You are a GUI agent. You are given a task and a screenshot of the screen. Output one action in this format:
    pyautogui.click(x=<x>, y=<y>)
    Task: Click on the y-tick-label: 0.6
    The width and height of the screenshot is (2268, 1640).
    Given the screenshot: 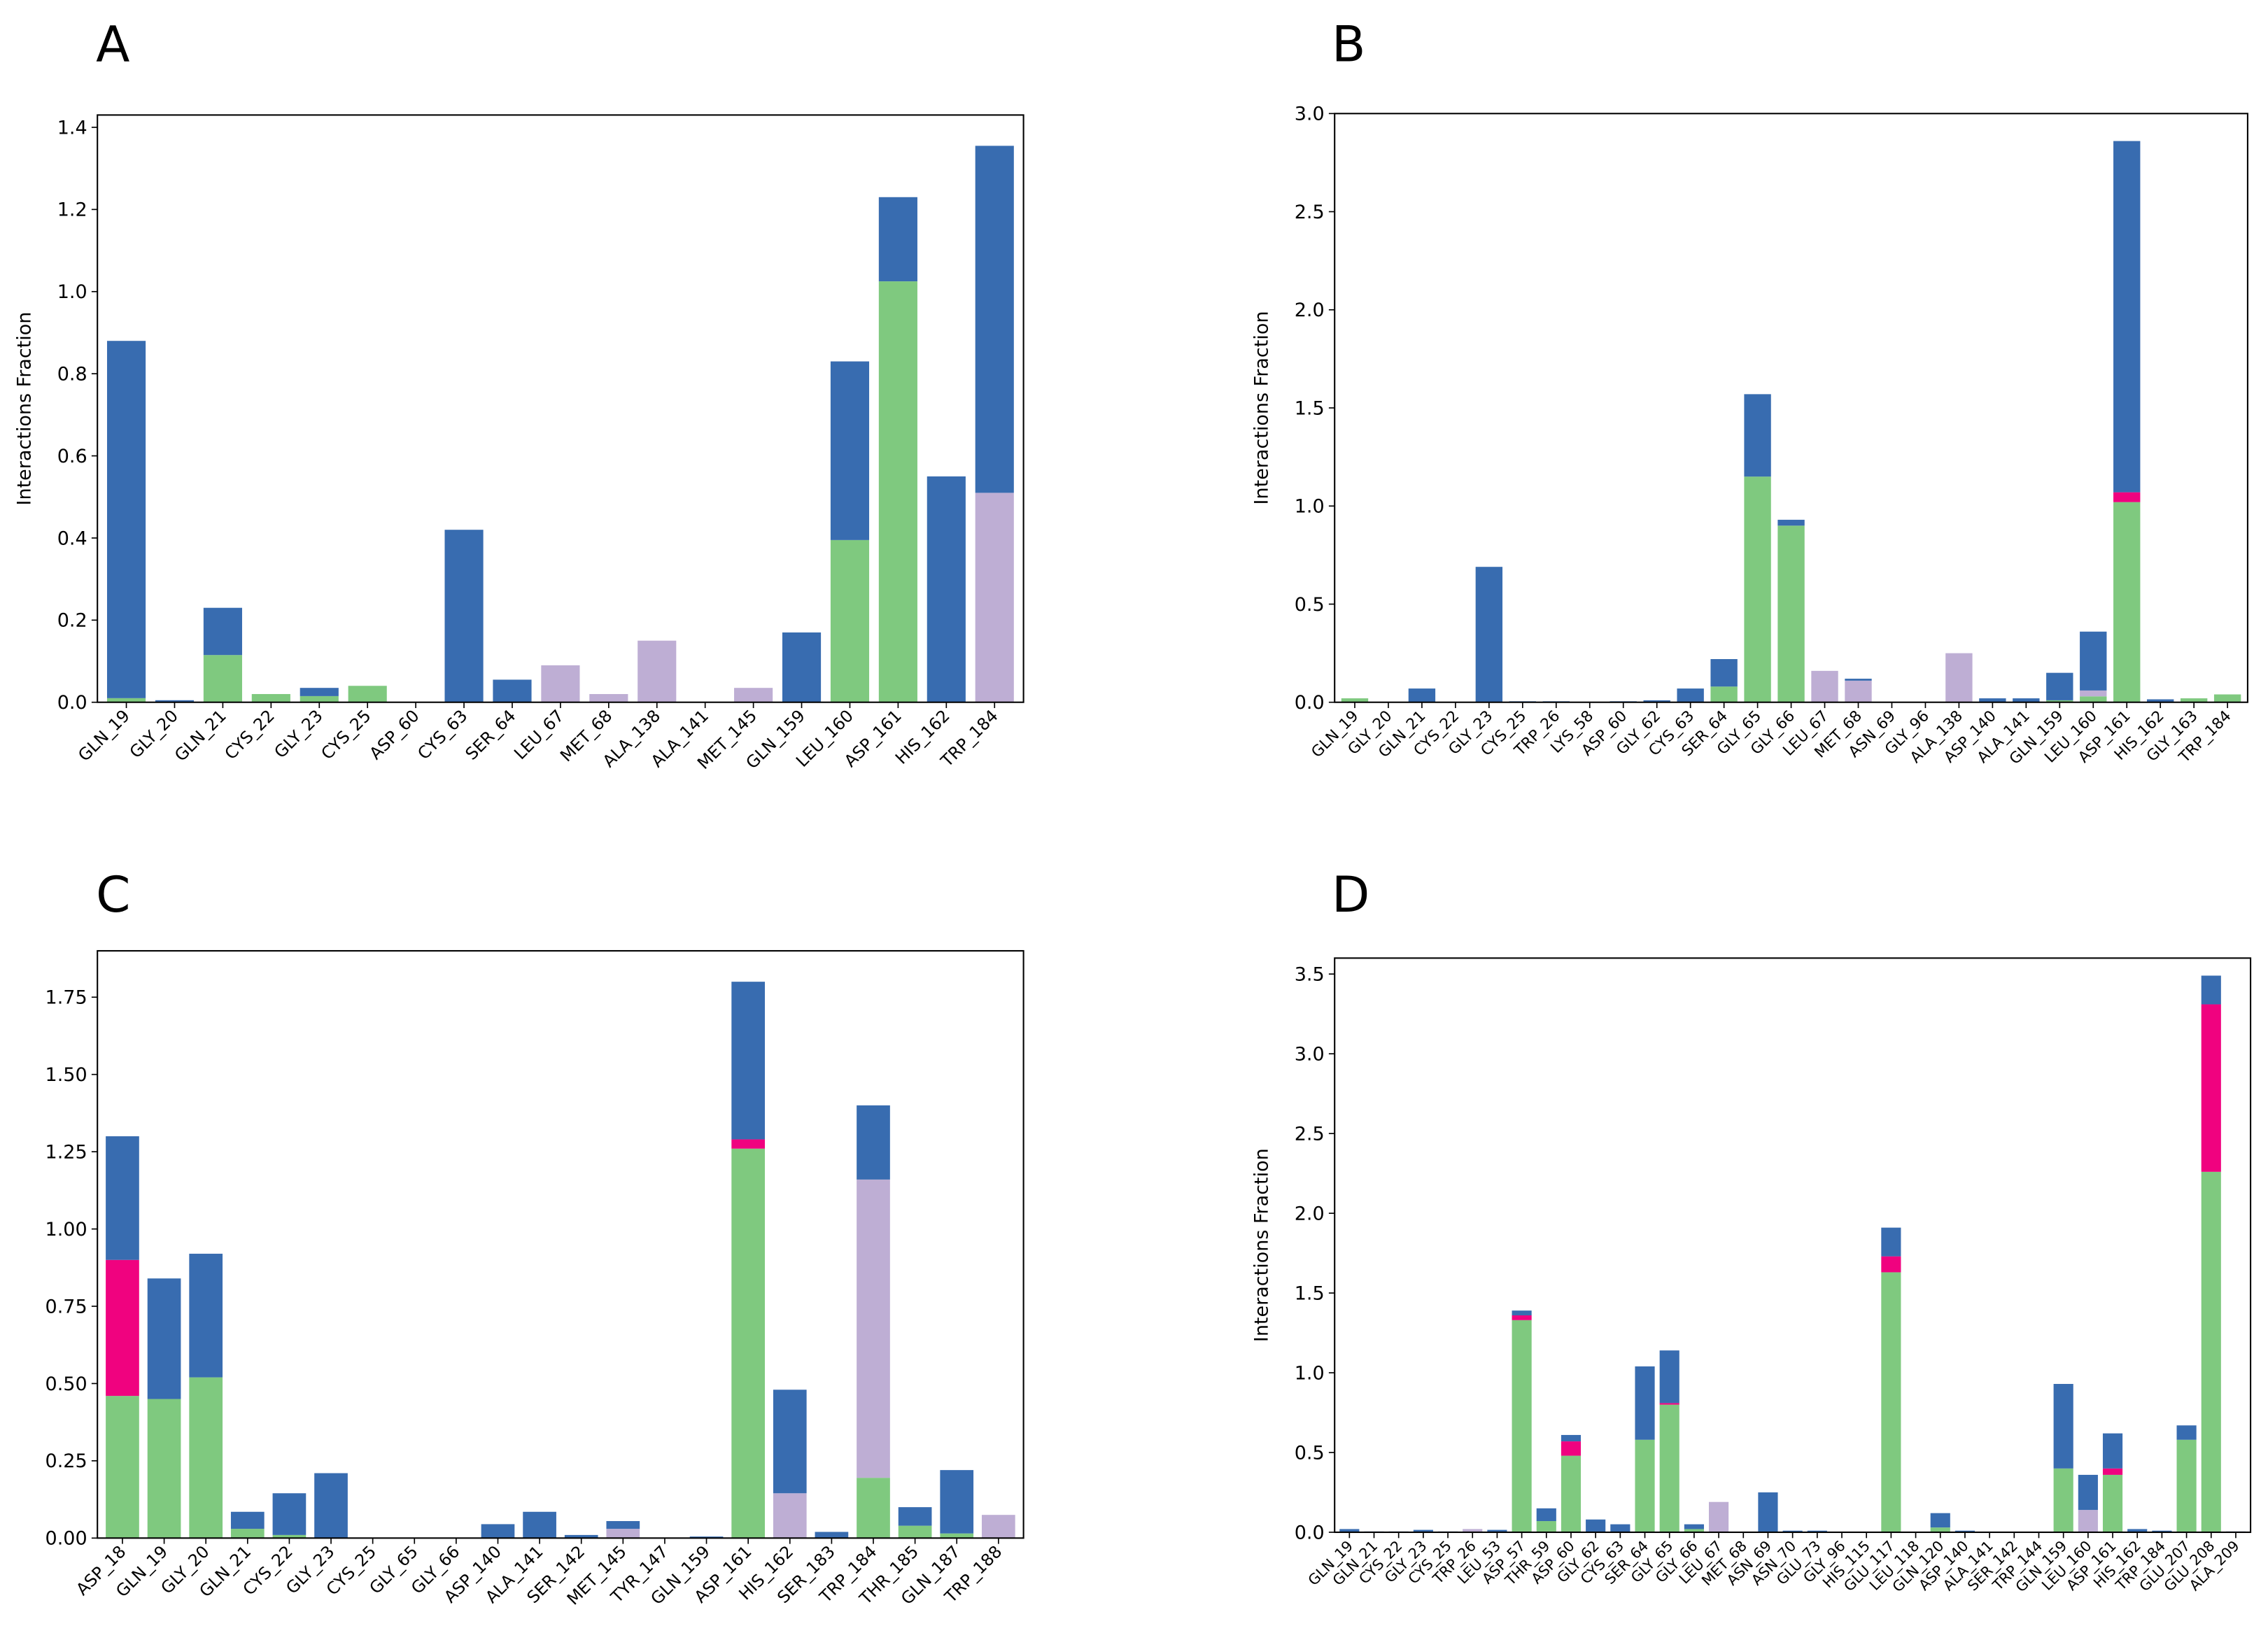 What is the action you would take?
    pyautogui.click(x=72, y=456)
    